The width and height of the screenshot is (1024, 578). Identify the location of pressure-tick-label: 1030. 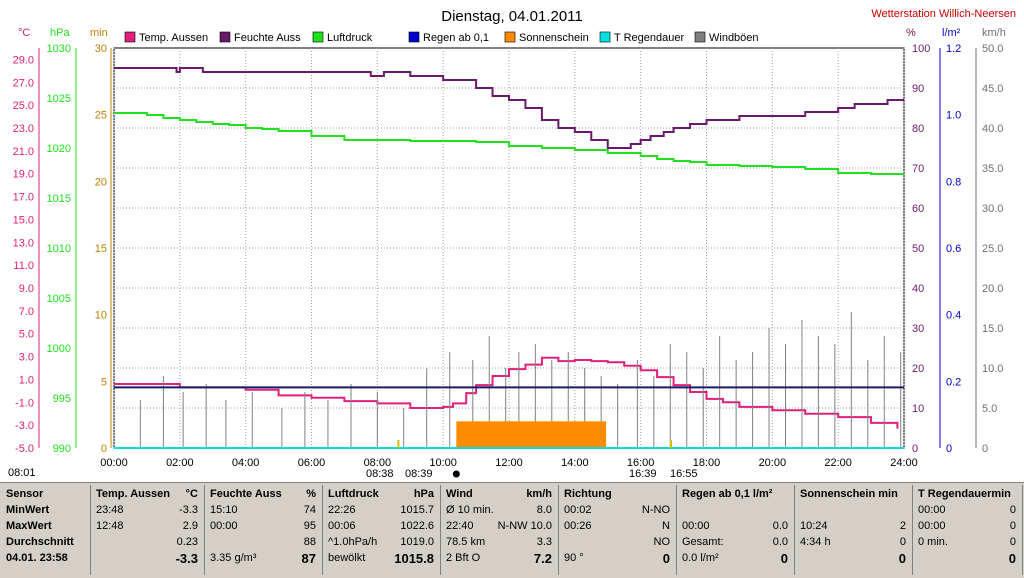
(59, 49).